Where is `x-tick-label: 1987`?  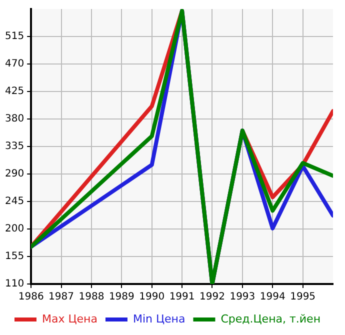 x-tick-label: 1987 is located at coordinates (61, 297).